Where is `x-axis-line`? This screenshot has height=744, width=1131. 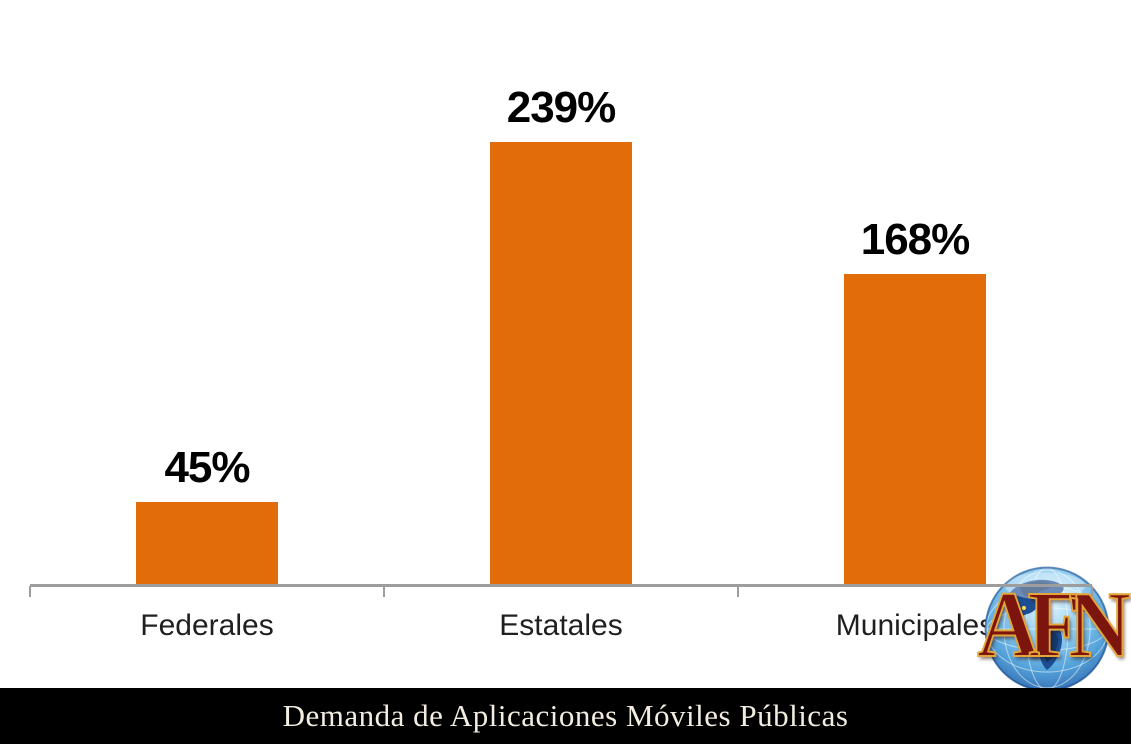
x-axis-line is located at coordinates (561, 585).